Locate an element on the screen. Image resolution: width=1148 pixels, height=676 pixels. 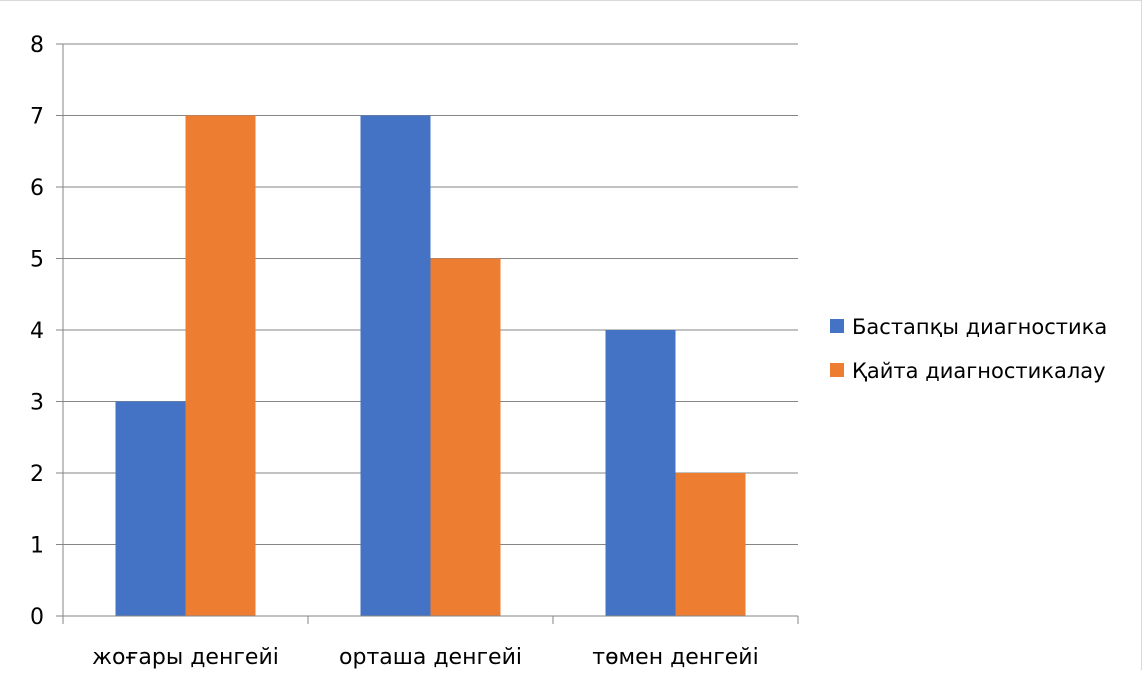
y-tick-label: 6 is located at coordinates (37, 188).